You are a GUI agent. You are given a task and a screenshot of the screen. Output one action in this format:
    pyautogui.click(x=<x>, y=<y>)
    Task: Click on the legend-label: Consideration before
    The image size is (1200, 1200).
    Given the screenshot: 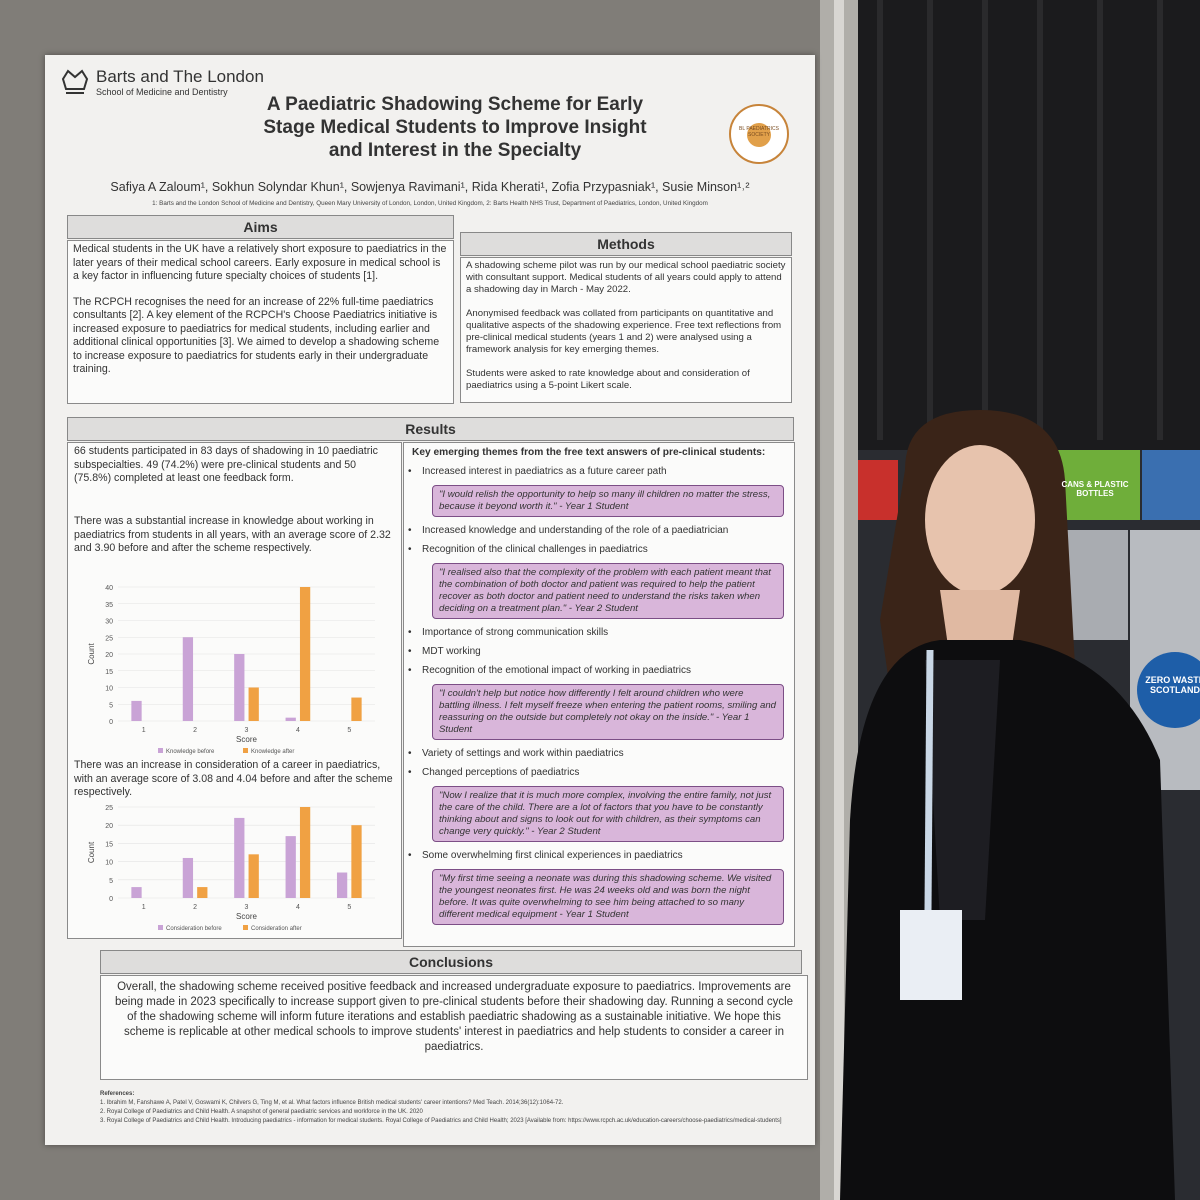 What is the action you would take?
    pyautogui.click(x=194, y=929)
    